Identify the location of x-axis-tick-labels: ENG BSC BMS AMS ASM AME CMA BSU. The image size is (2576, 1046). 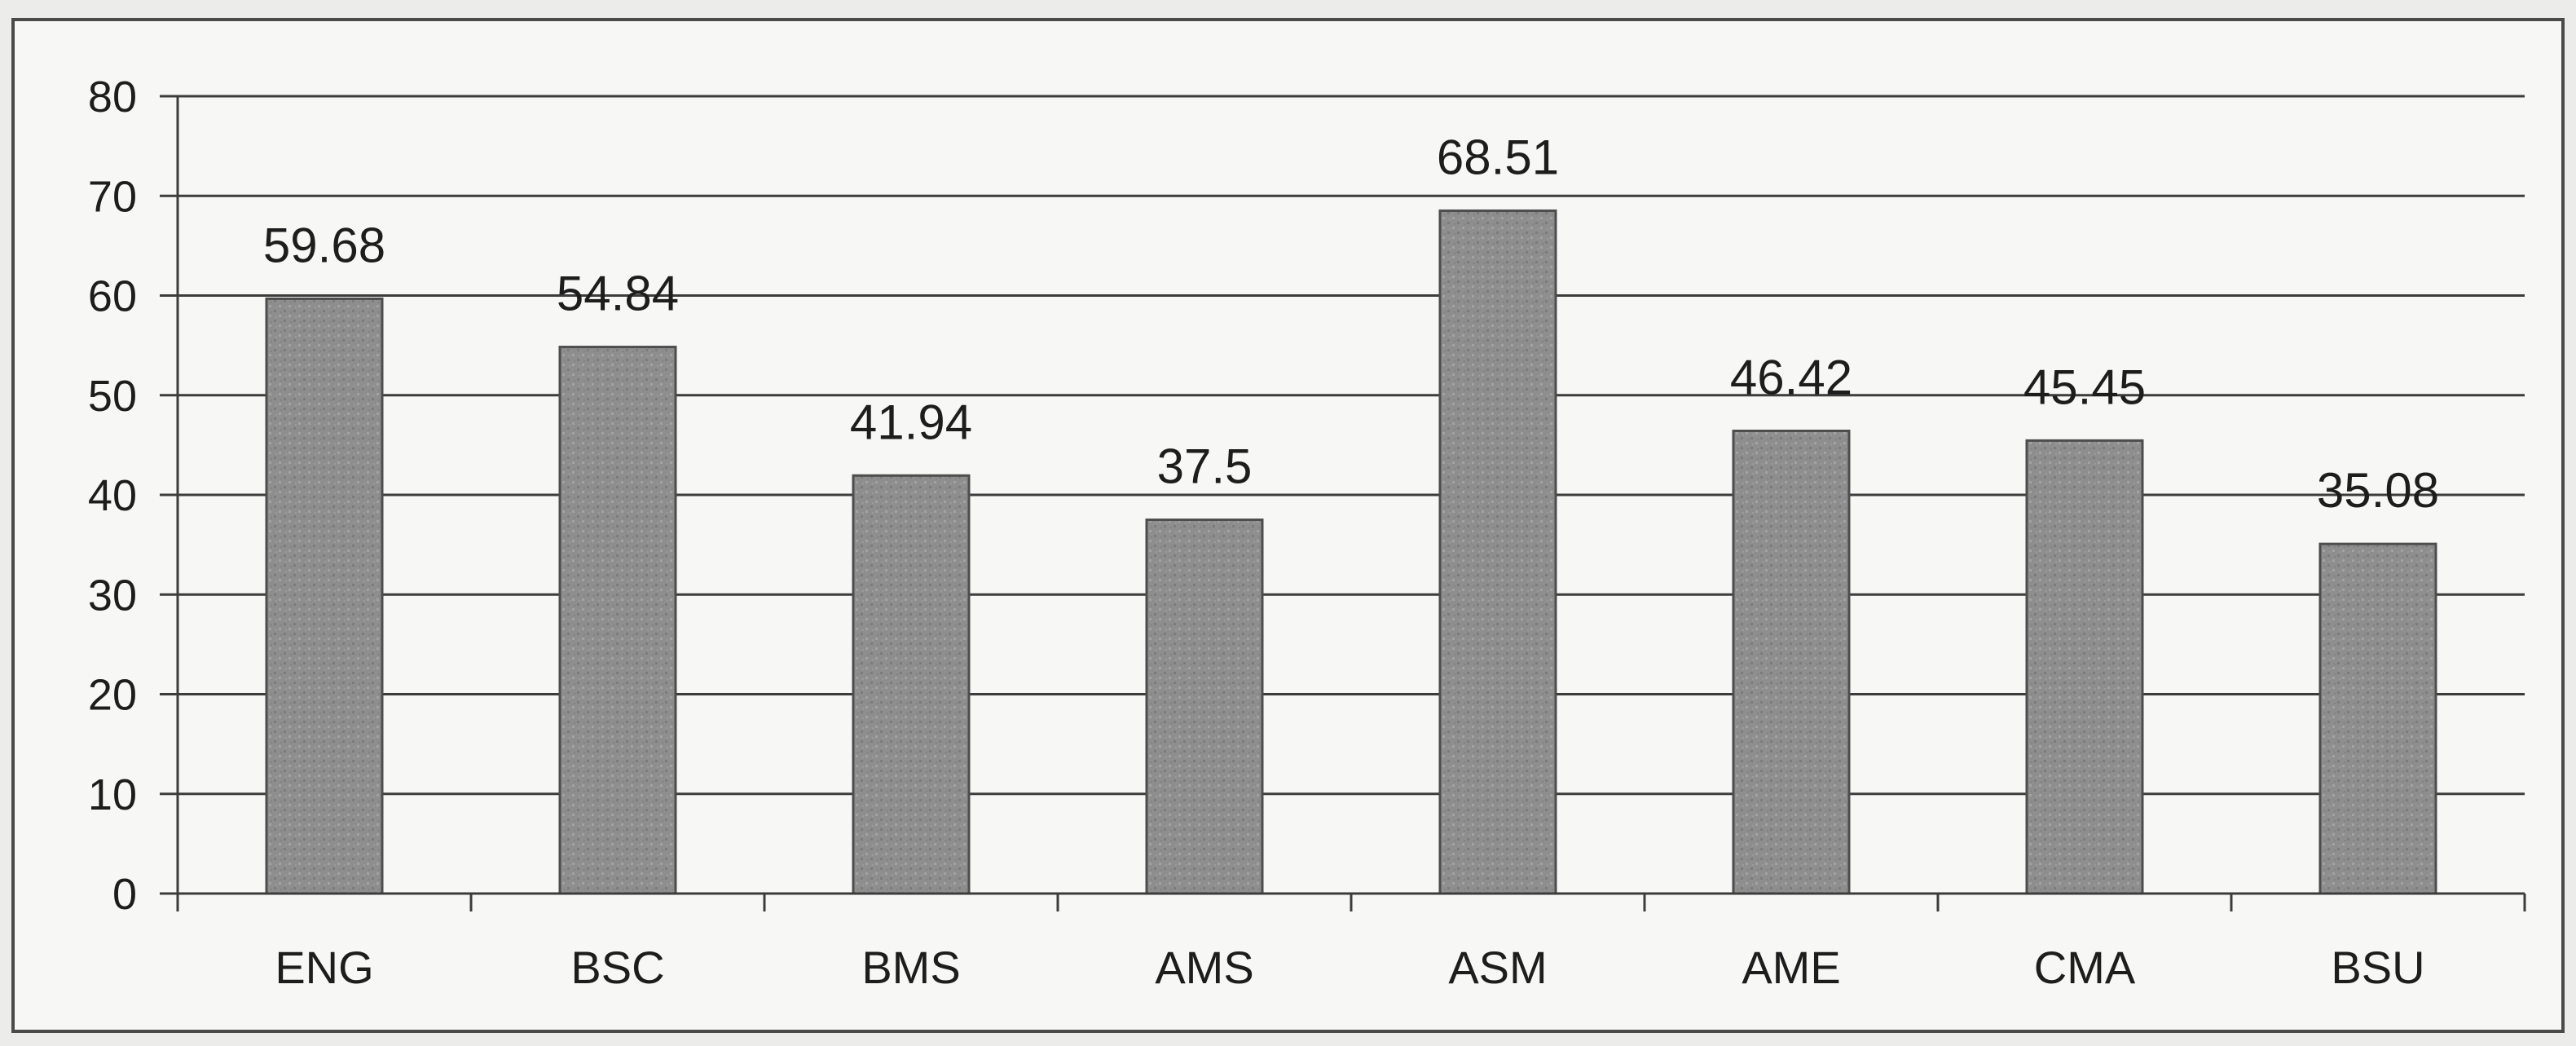
(1349, 967).